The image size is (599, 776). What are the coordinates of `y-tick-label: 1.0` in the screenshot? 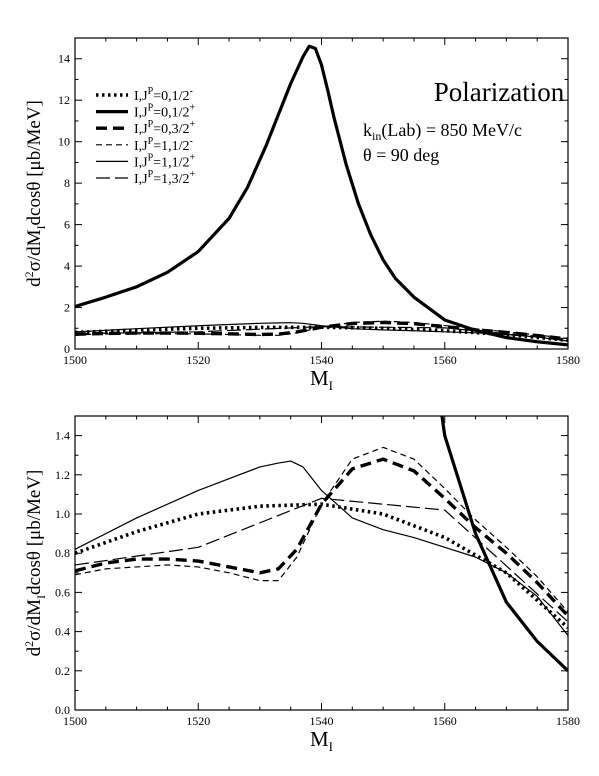 It's located at (62, 514).